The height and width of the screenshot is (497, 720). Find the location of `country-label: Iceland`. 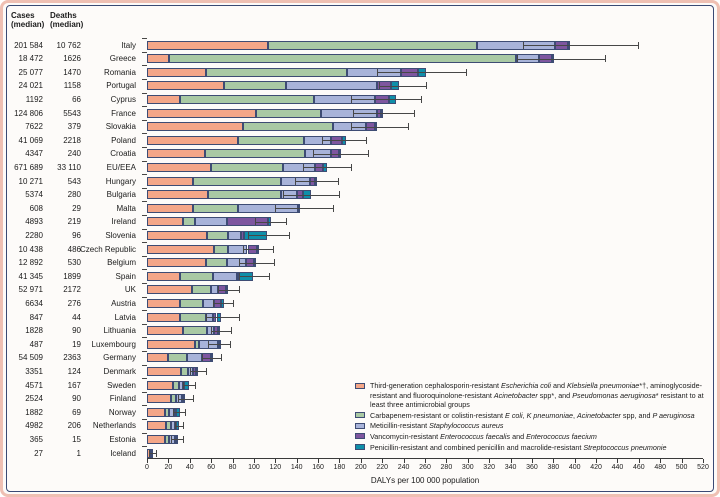

country-label: Iceland is located at coordinates (123, 453).